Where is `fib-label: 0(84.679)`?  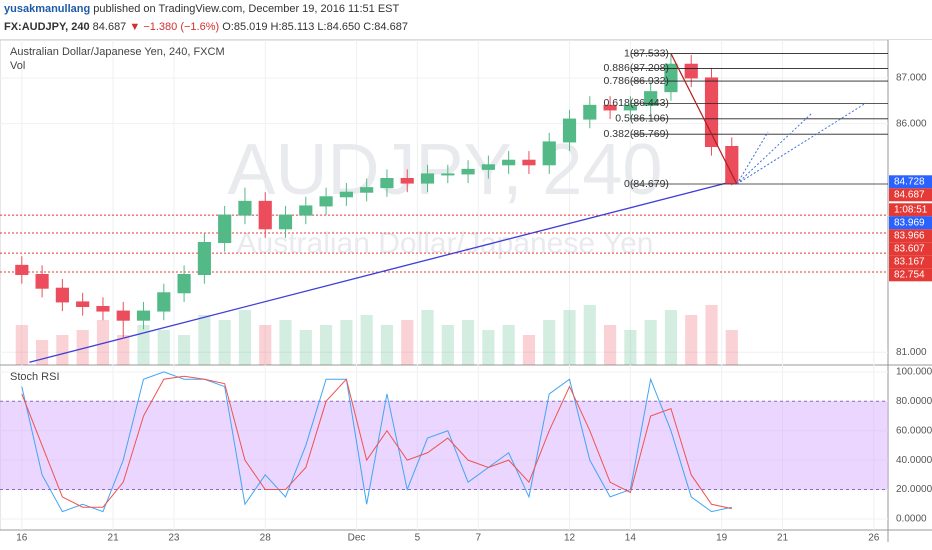
fib-label: 0(84.679) is located at coordinates (646, 184).